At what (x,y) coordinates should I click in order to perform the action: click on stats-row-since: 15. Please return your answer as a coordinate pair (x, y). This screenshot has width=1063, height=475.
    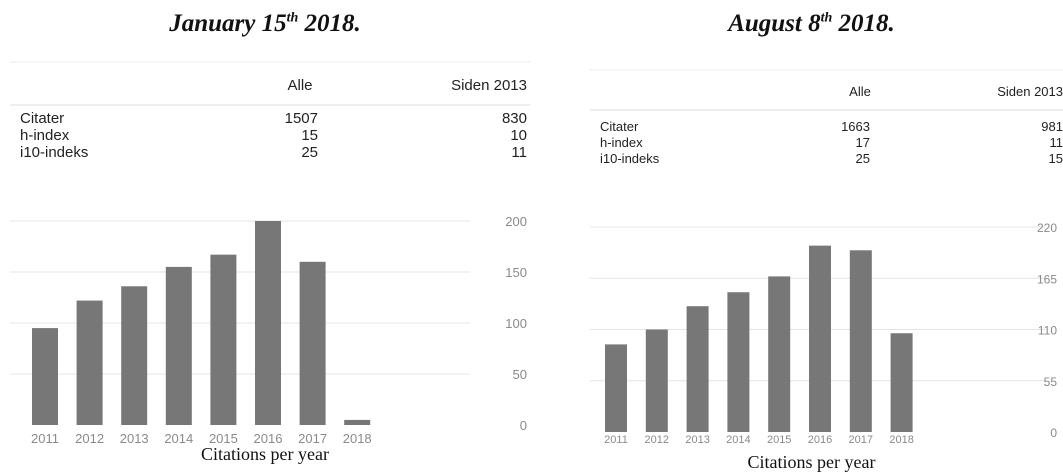
    Looking at the image, I should click on (1056, 158).